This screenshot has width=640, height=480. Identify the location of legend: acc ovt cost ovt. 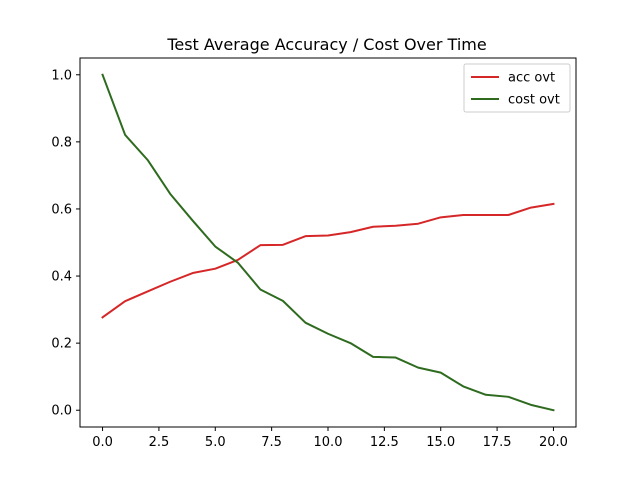
(517, 88).